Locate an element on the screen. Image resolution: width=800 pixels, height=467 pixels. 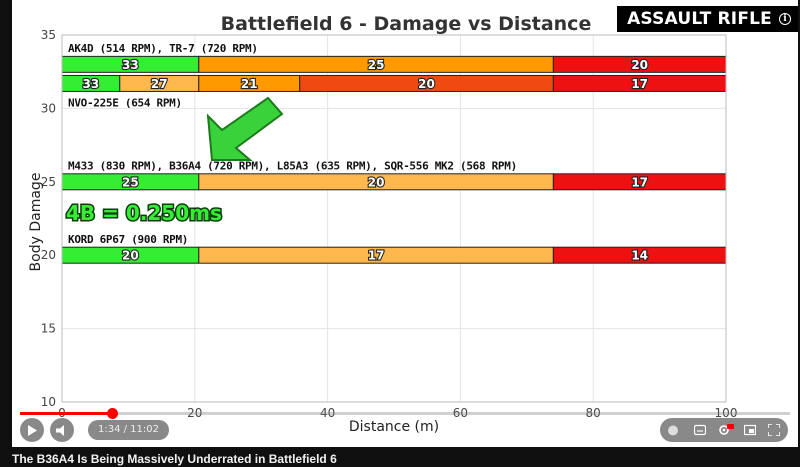
damage-annotation: 4B = 0.250ms is located at coordinates (144, 213).